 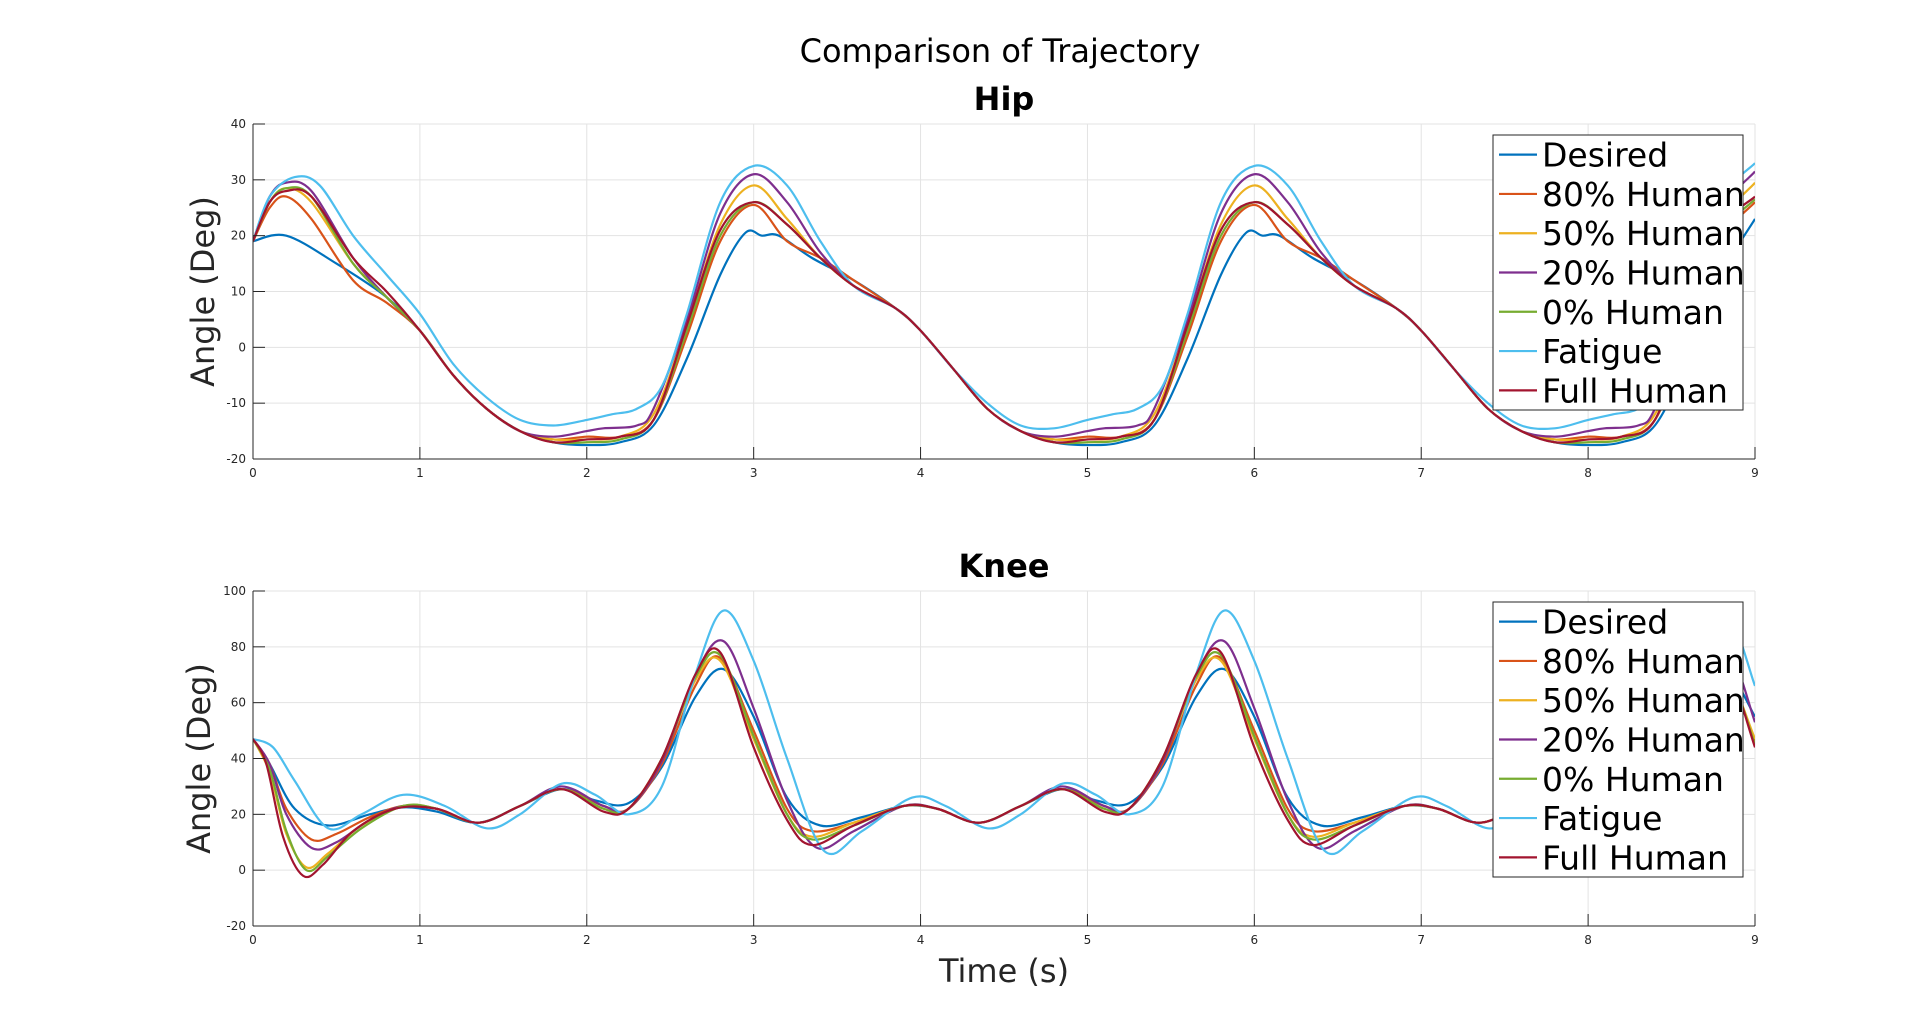 What do you see at coordinates (238, 647) in the screenshot?
I see `y-tick-label: 80` at bounding box center [238, 647].